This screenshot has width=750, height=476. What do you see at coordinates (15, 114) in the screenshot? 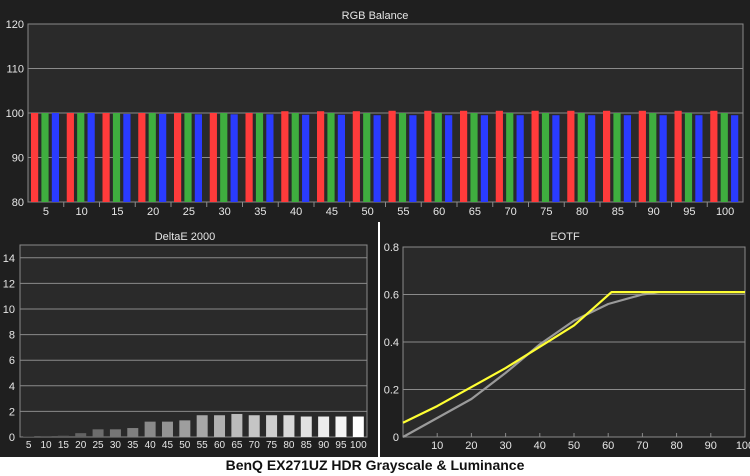
I see `rgb-y-tick-label: 100` at bounding box center [15, 114].